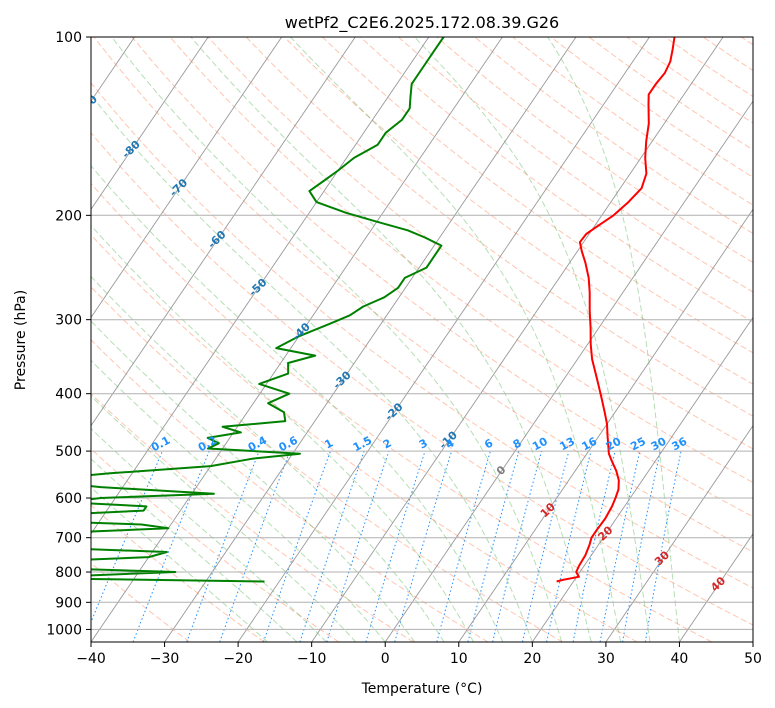 The height and width of the screenshot is (708, 775). What do you see at coordinates (540, 444) in the screenshot?
I see `mixing-ratio-label: 10` at bounding box center [540, 444].